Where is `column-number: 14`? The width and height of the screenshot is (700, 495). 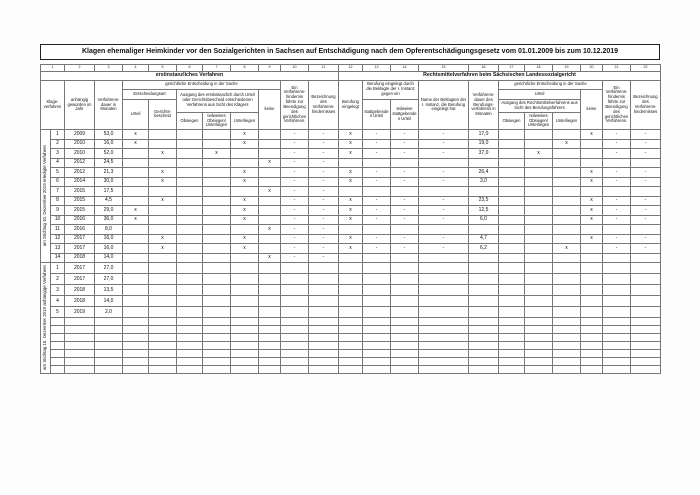 column-number: 14 is located at coordinates (404, 67).